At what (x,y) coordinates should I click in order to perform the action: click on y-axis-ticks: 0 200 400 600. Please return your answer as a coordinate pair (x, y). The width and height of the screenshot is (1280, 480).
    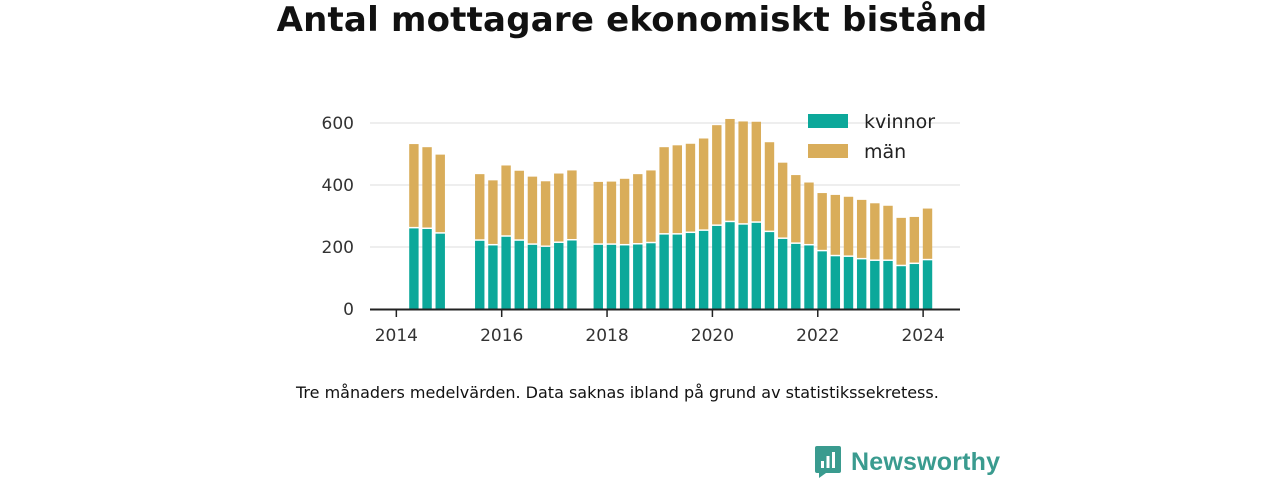
    Looking at the image, I should click on (338, 217).